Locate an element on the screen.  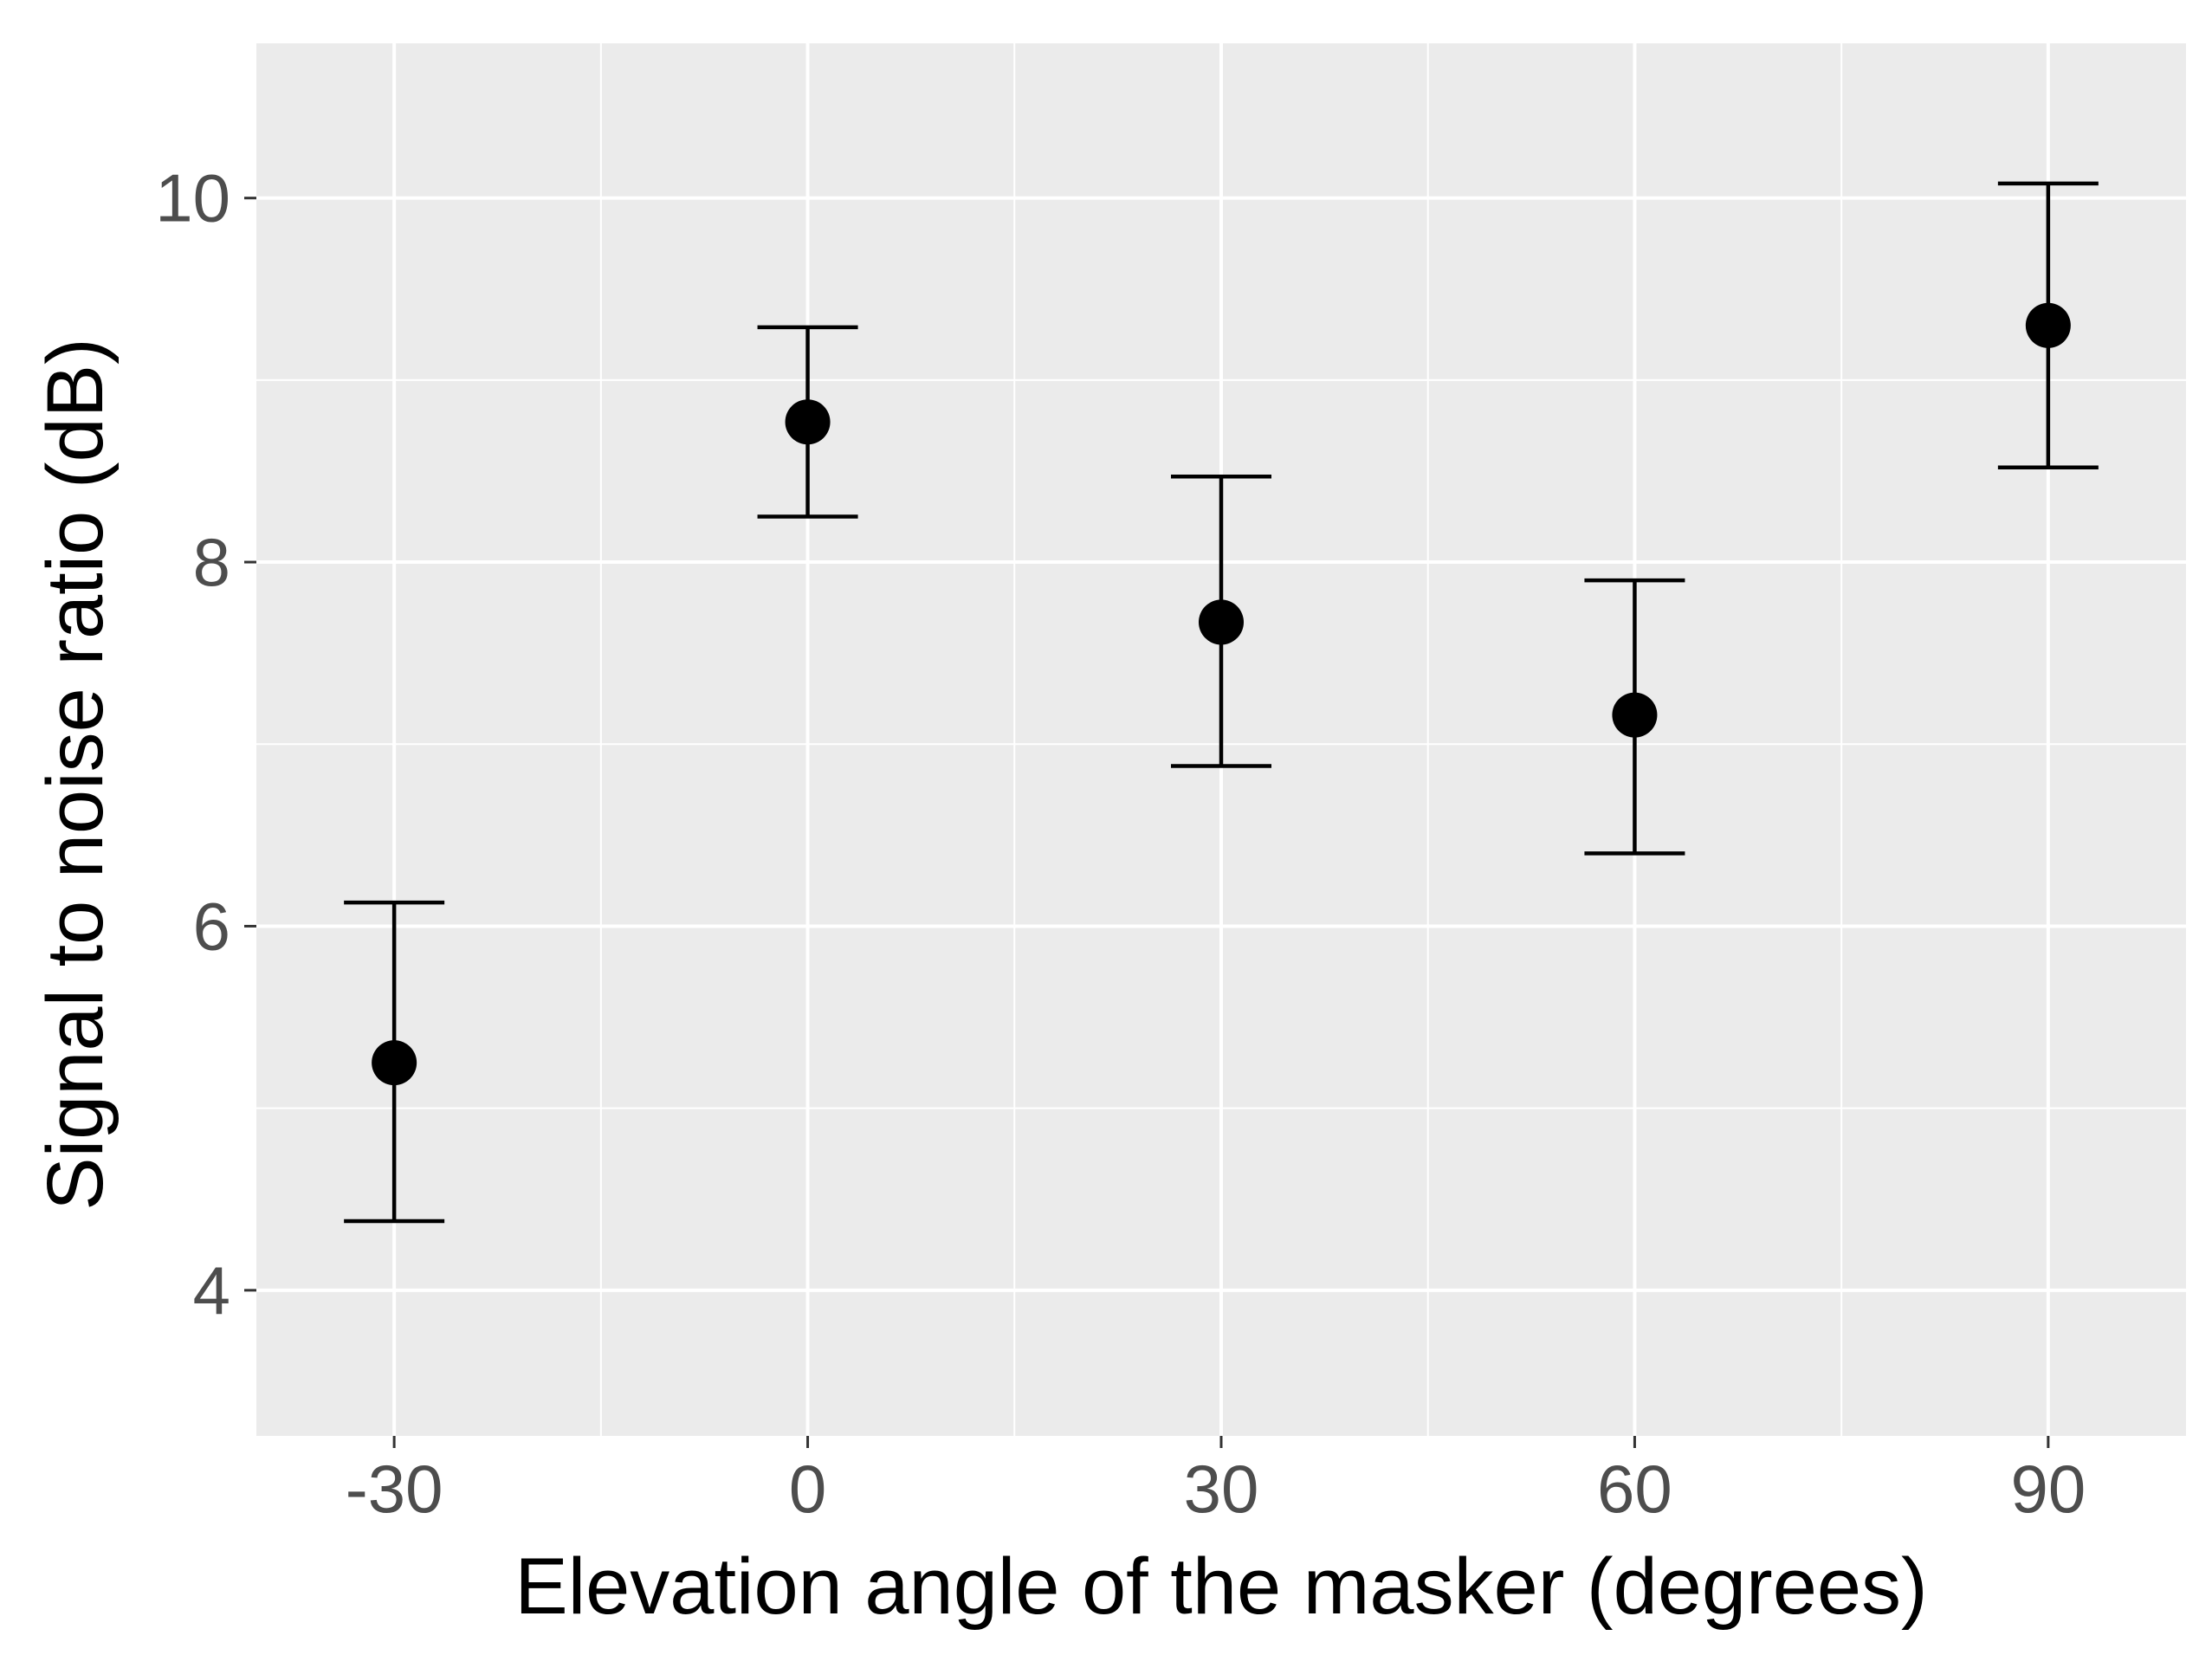
x-tick-labels: -30 0 30 60 90 is located at coordinates (1216, 1489).